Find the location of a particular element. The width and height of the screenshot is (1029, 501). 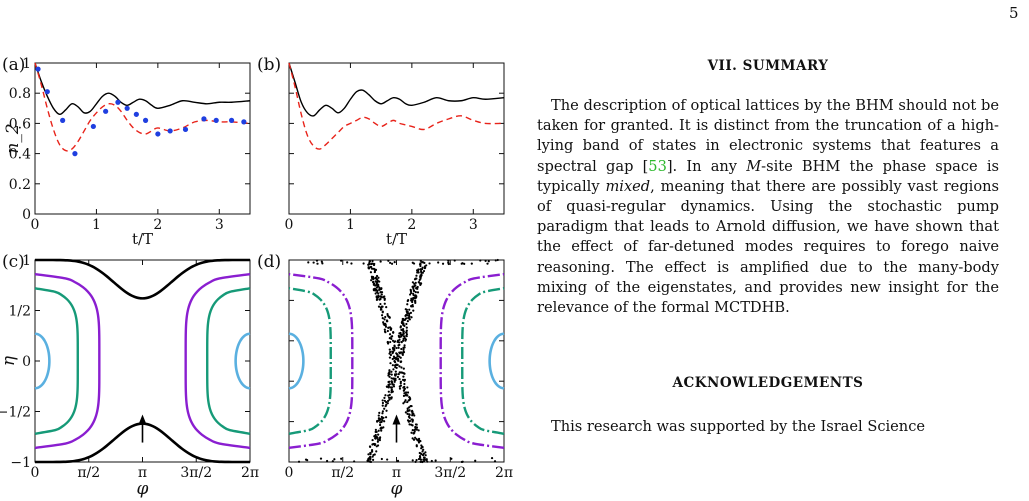

orbit-curve-lightblue is located at coordinates (496, 361).